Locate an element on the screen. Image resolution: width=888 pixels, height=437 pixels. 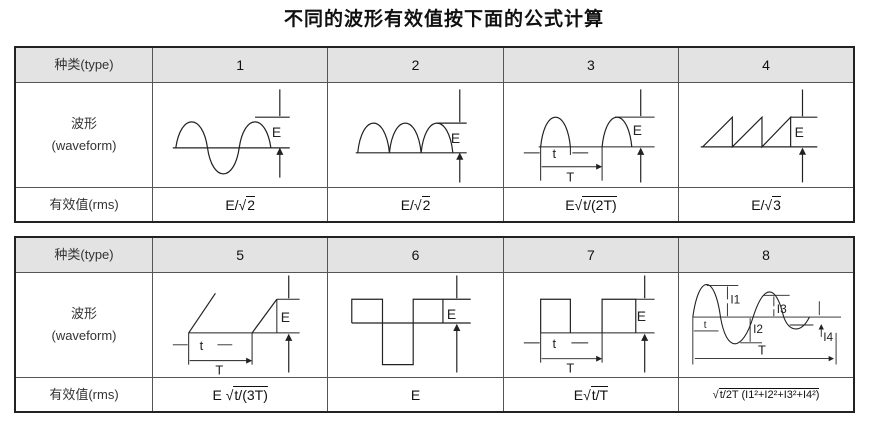
type-number: 1 is located at coordinates (240, 64).